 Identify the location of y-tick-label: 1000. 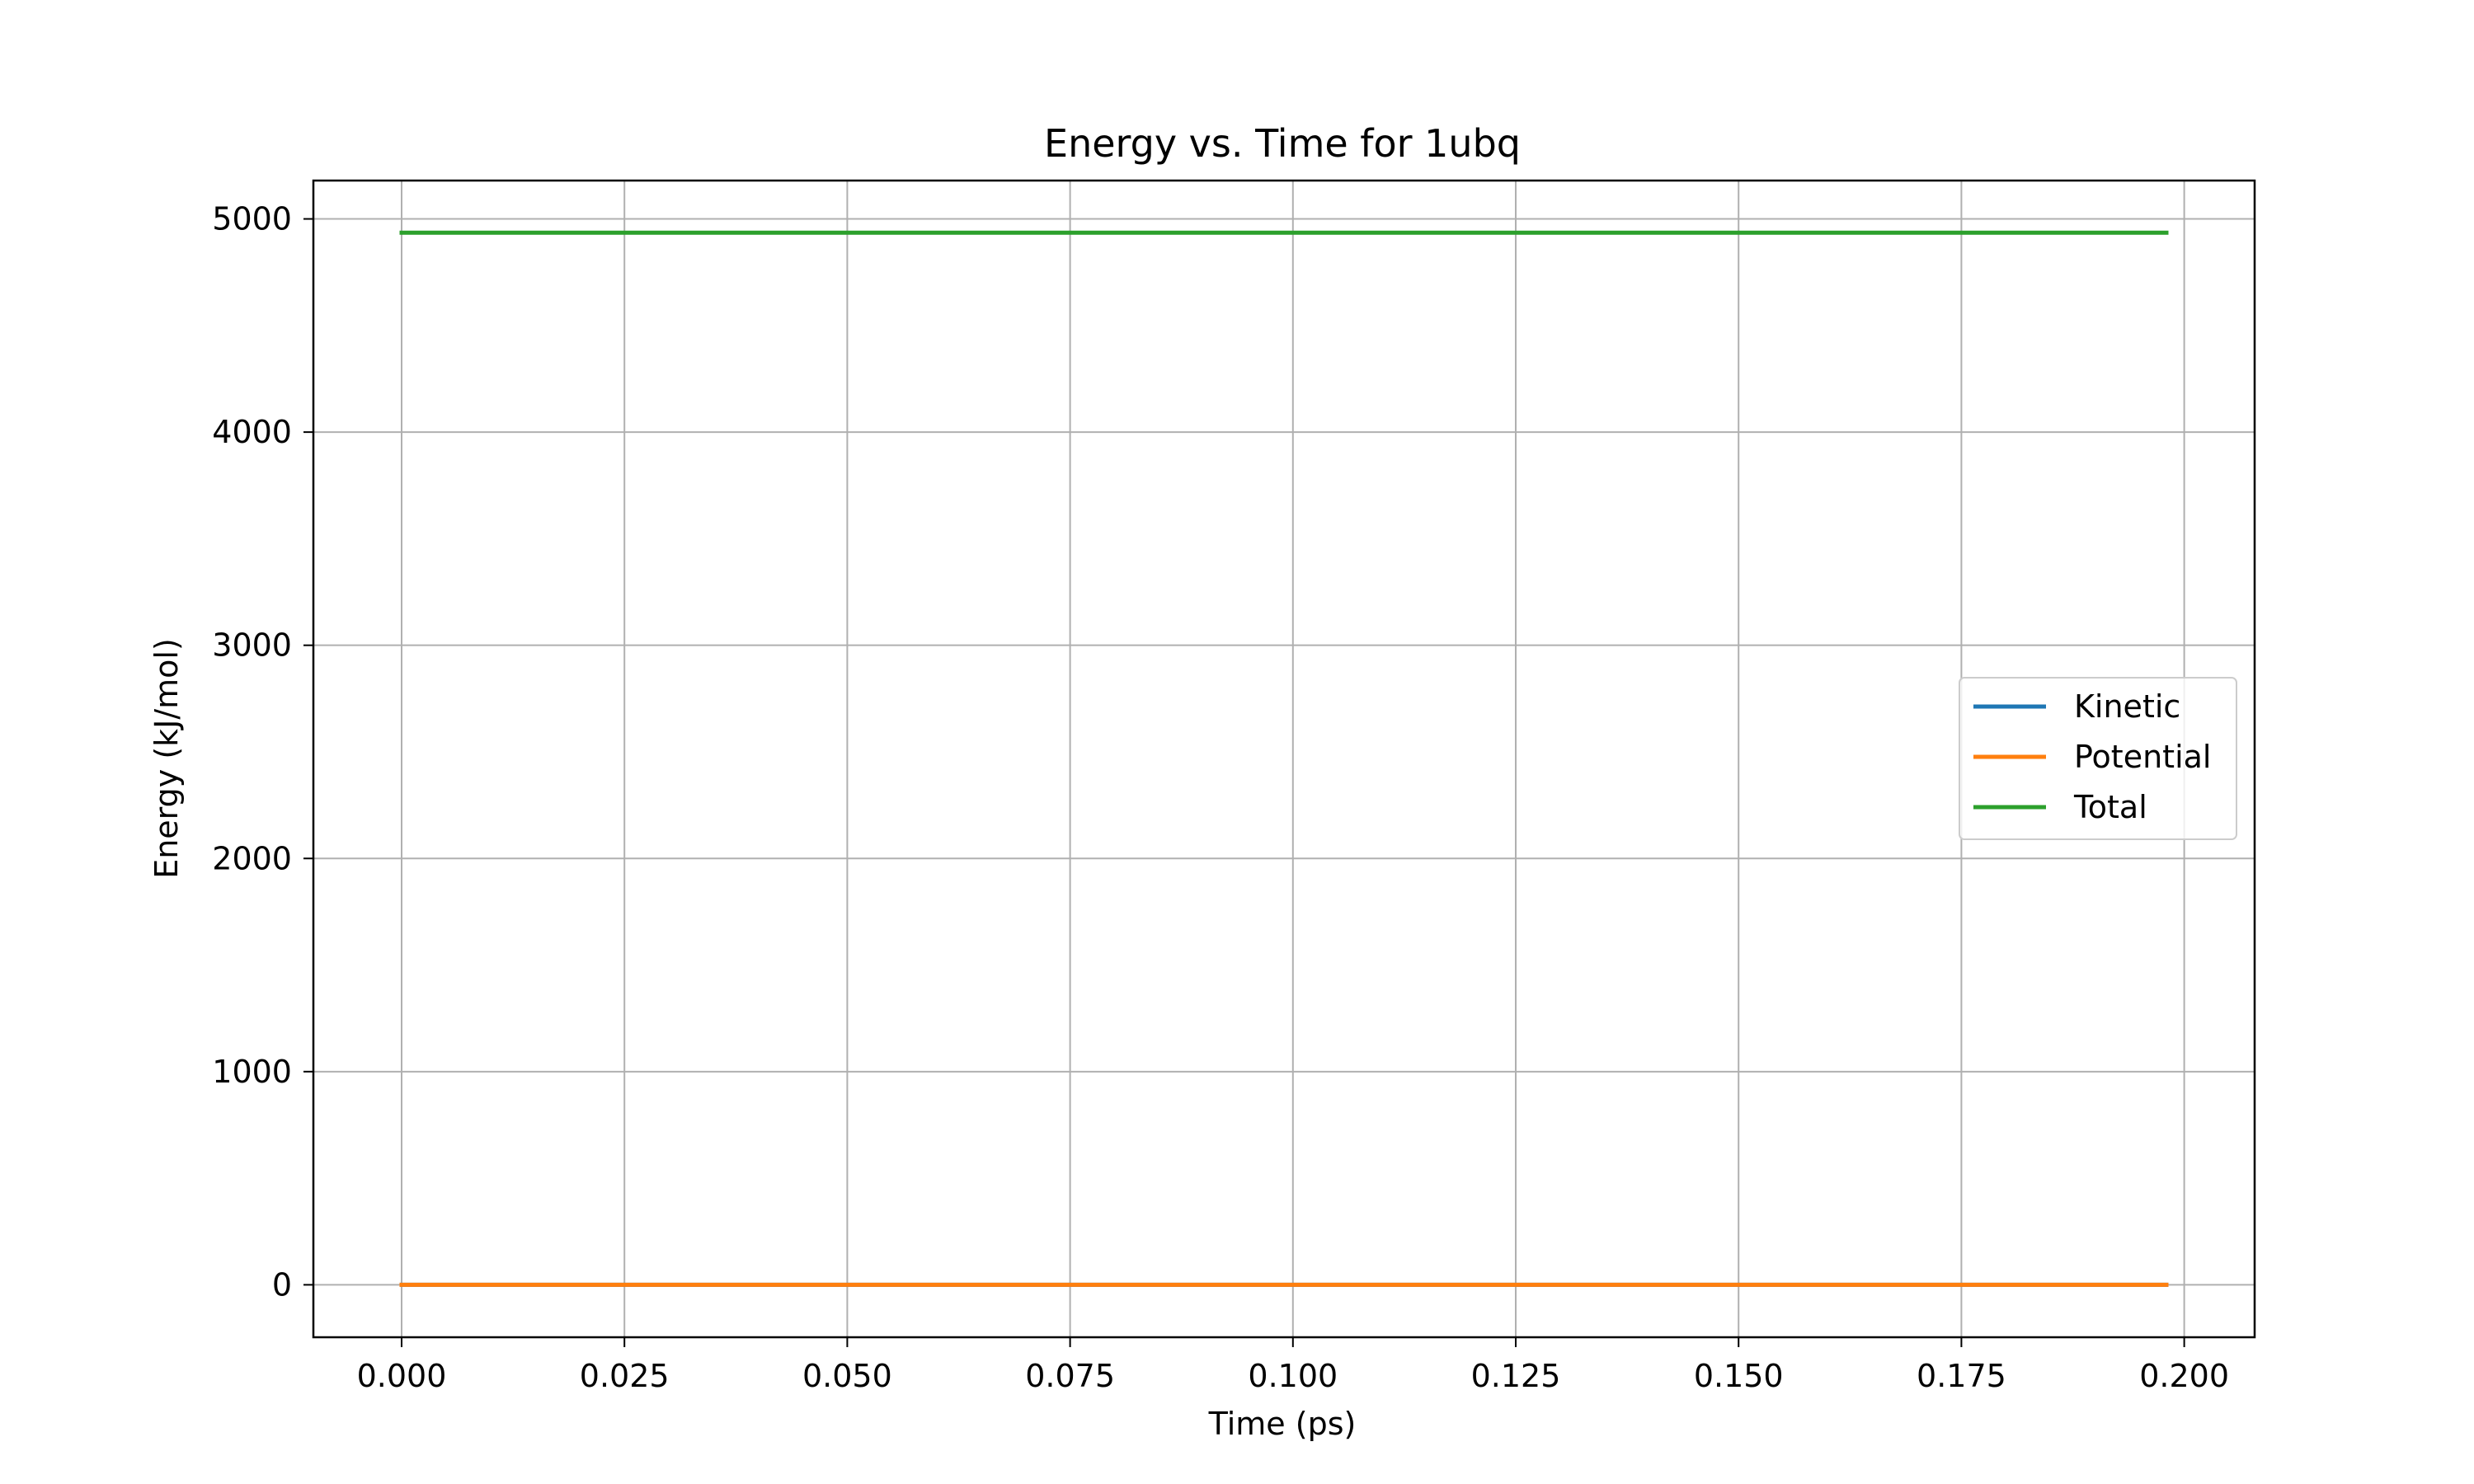
(252, 1072).